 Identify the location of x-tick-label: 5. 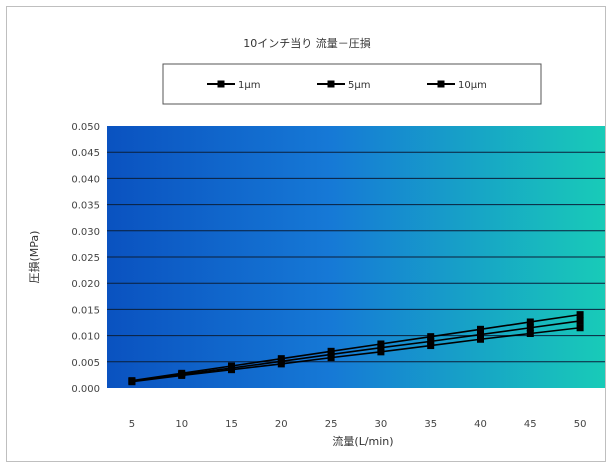
(132, 424).